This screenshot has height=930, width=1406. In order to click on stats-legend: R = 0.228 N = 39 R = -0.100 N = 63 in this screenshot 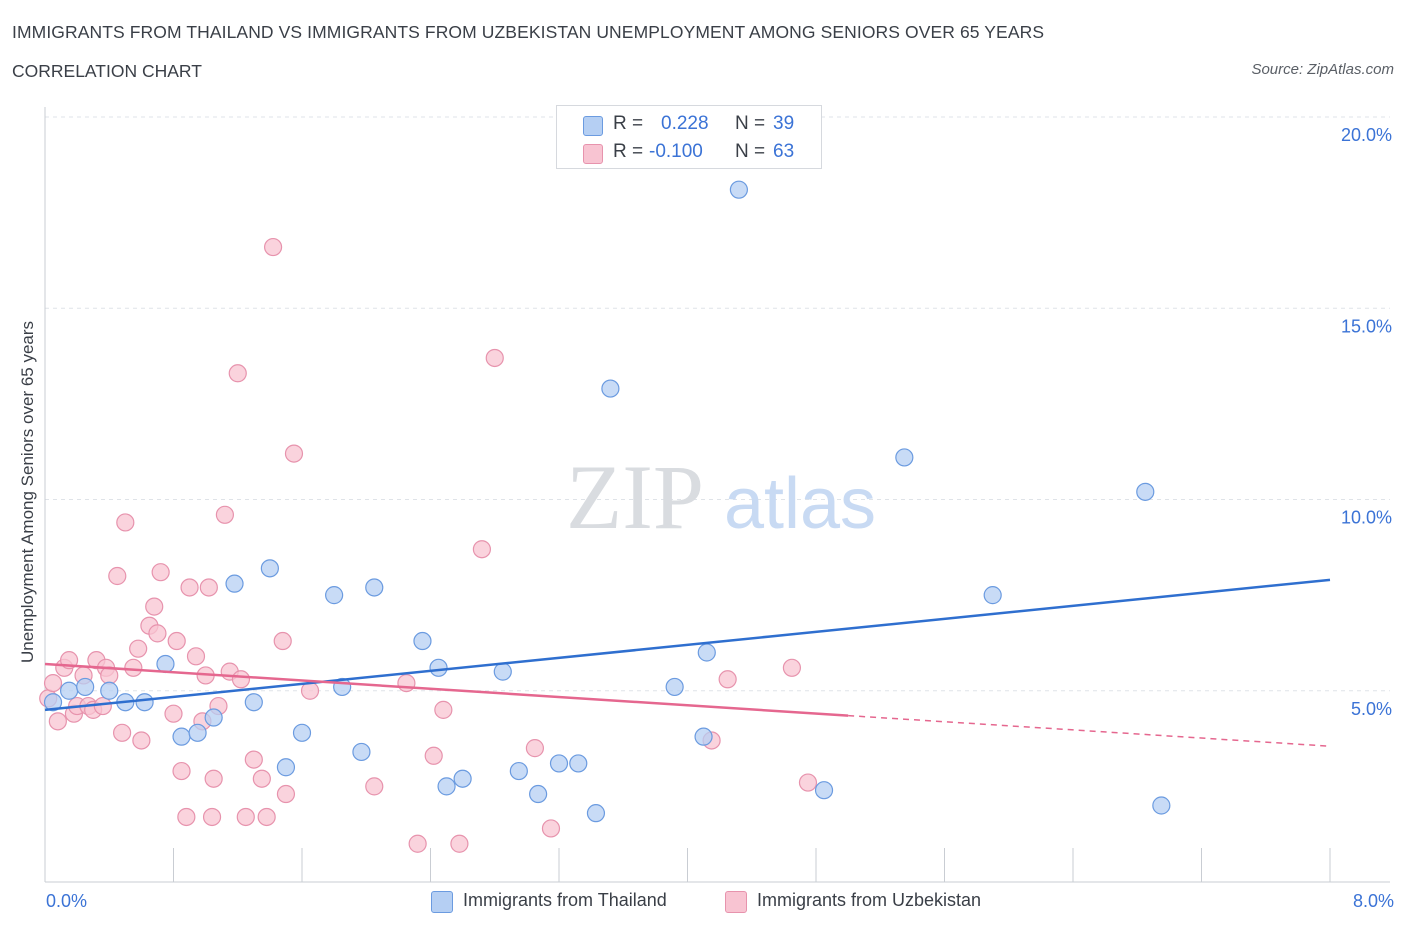, I will do `click(689, 137)`.